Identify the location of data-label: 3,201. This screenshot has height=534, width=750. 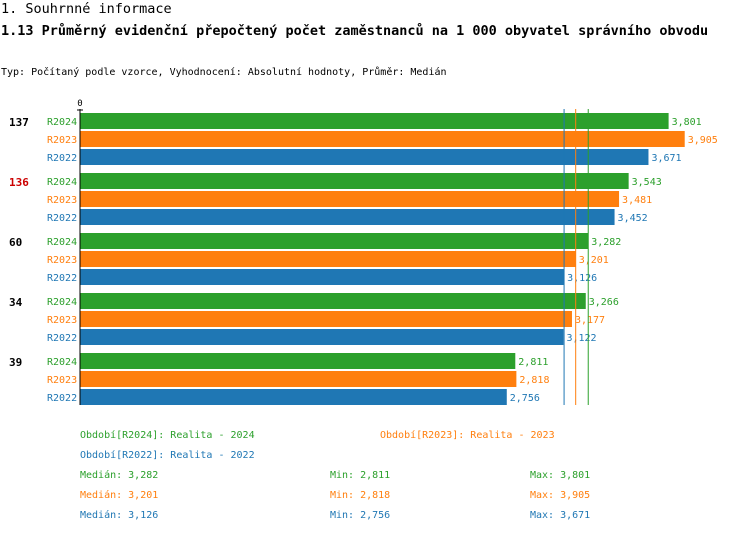
(594, 260).